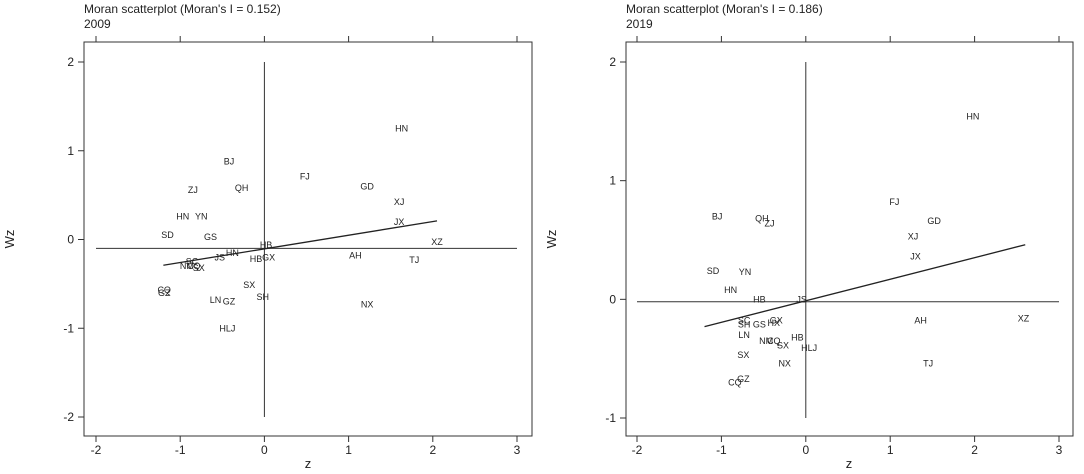  What do you see at coordinates (724, 9) in the screenshot?
I see `chart-title: Moran scatterplot (Moran's I = 0.186)` at bounding box center [724, 9].